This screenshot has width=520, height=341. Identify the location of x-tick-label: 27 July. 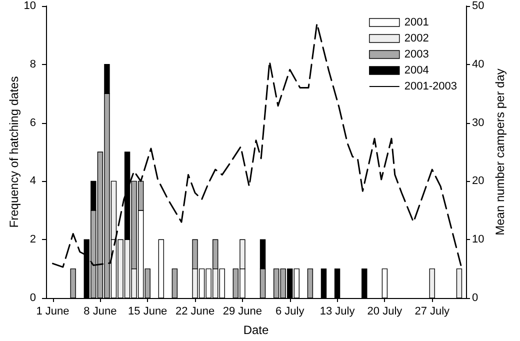
(432, 312).